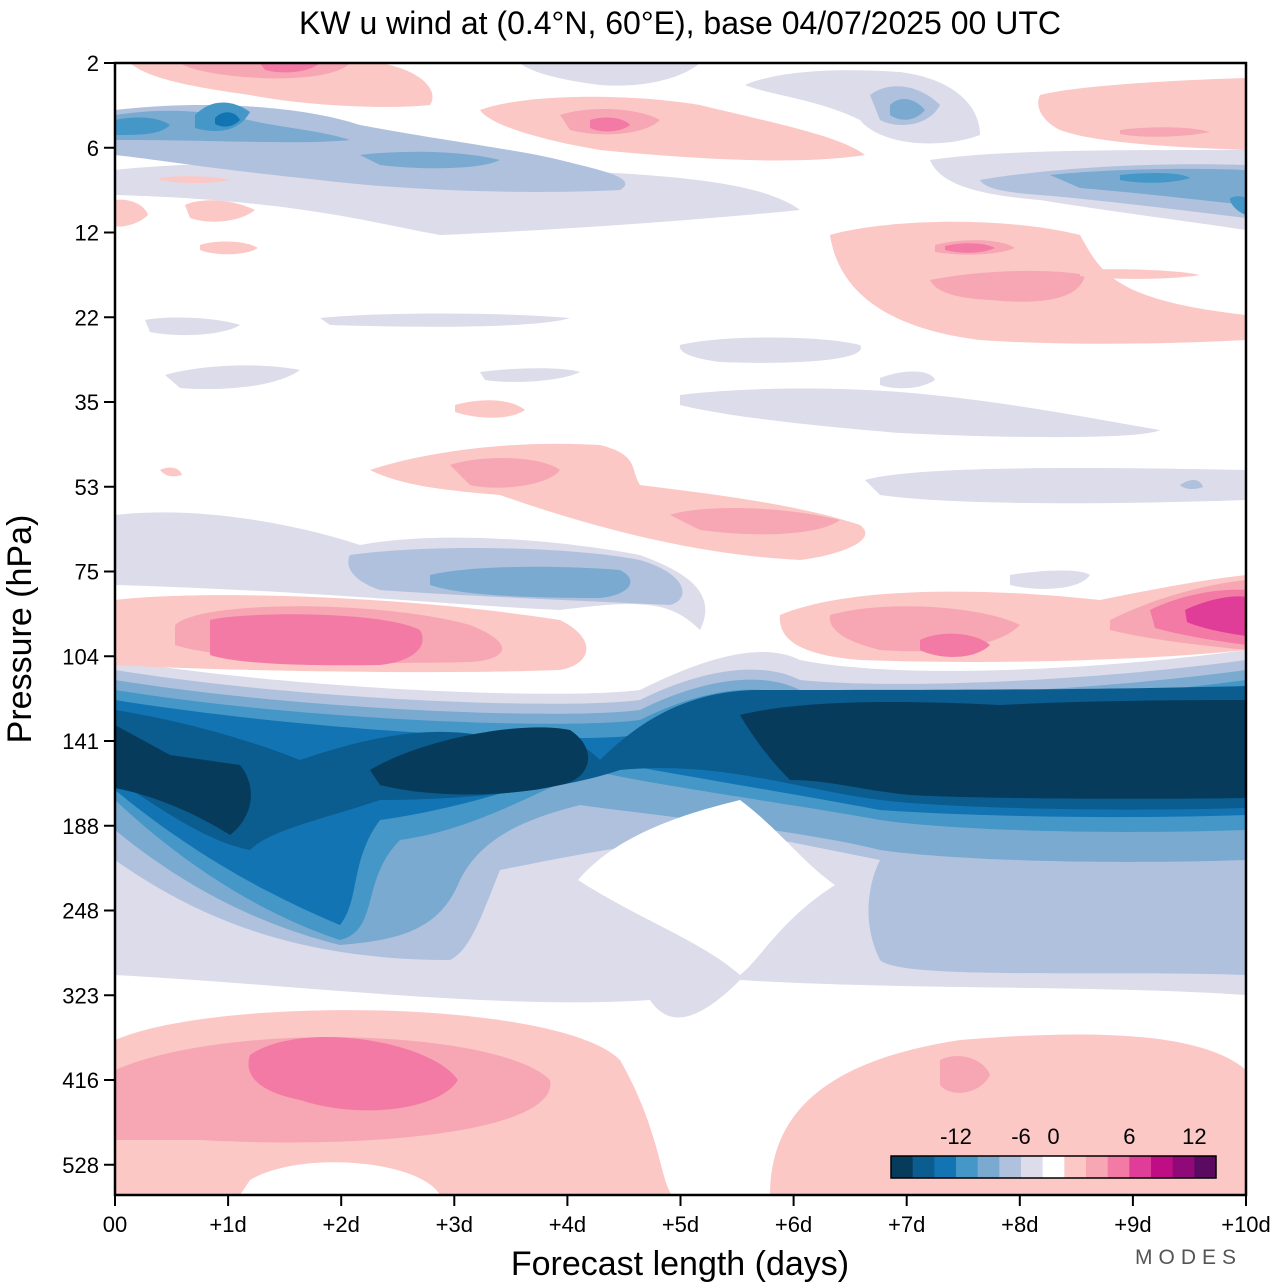 This screenshot has height=1286, width=1280. Describe the element at coordinates (93, 148) in the screenshot. I see `y-tick-label: 6` at that location.